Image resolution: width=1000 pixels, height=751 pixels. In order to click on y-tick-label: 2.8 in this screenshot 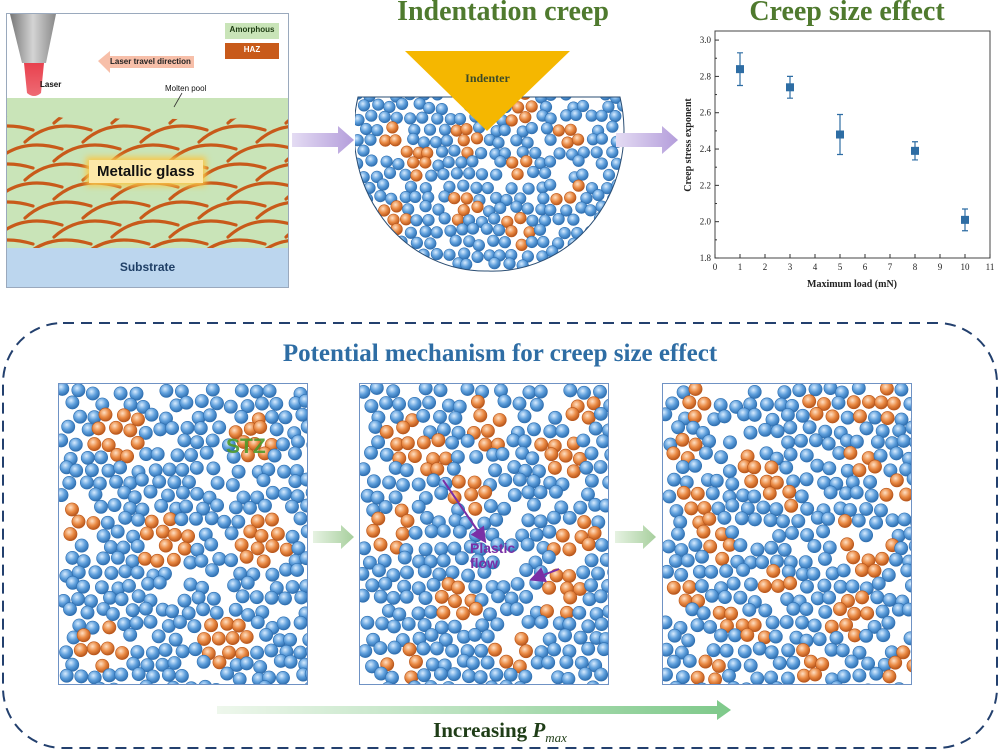, I will do `click(706, 76)`.